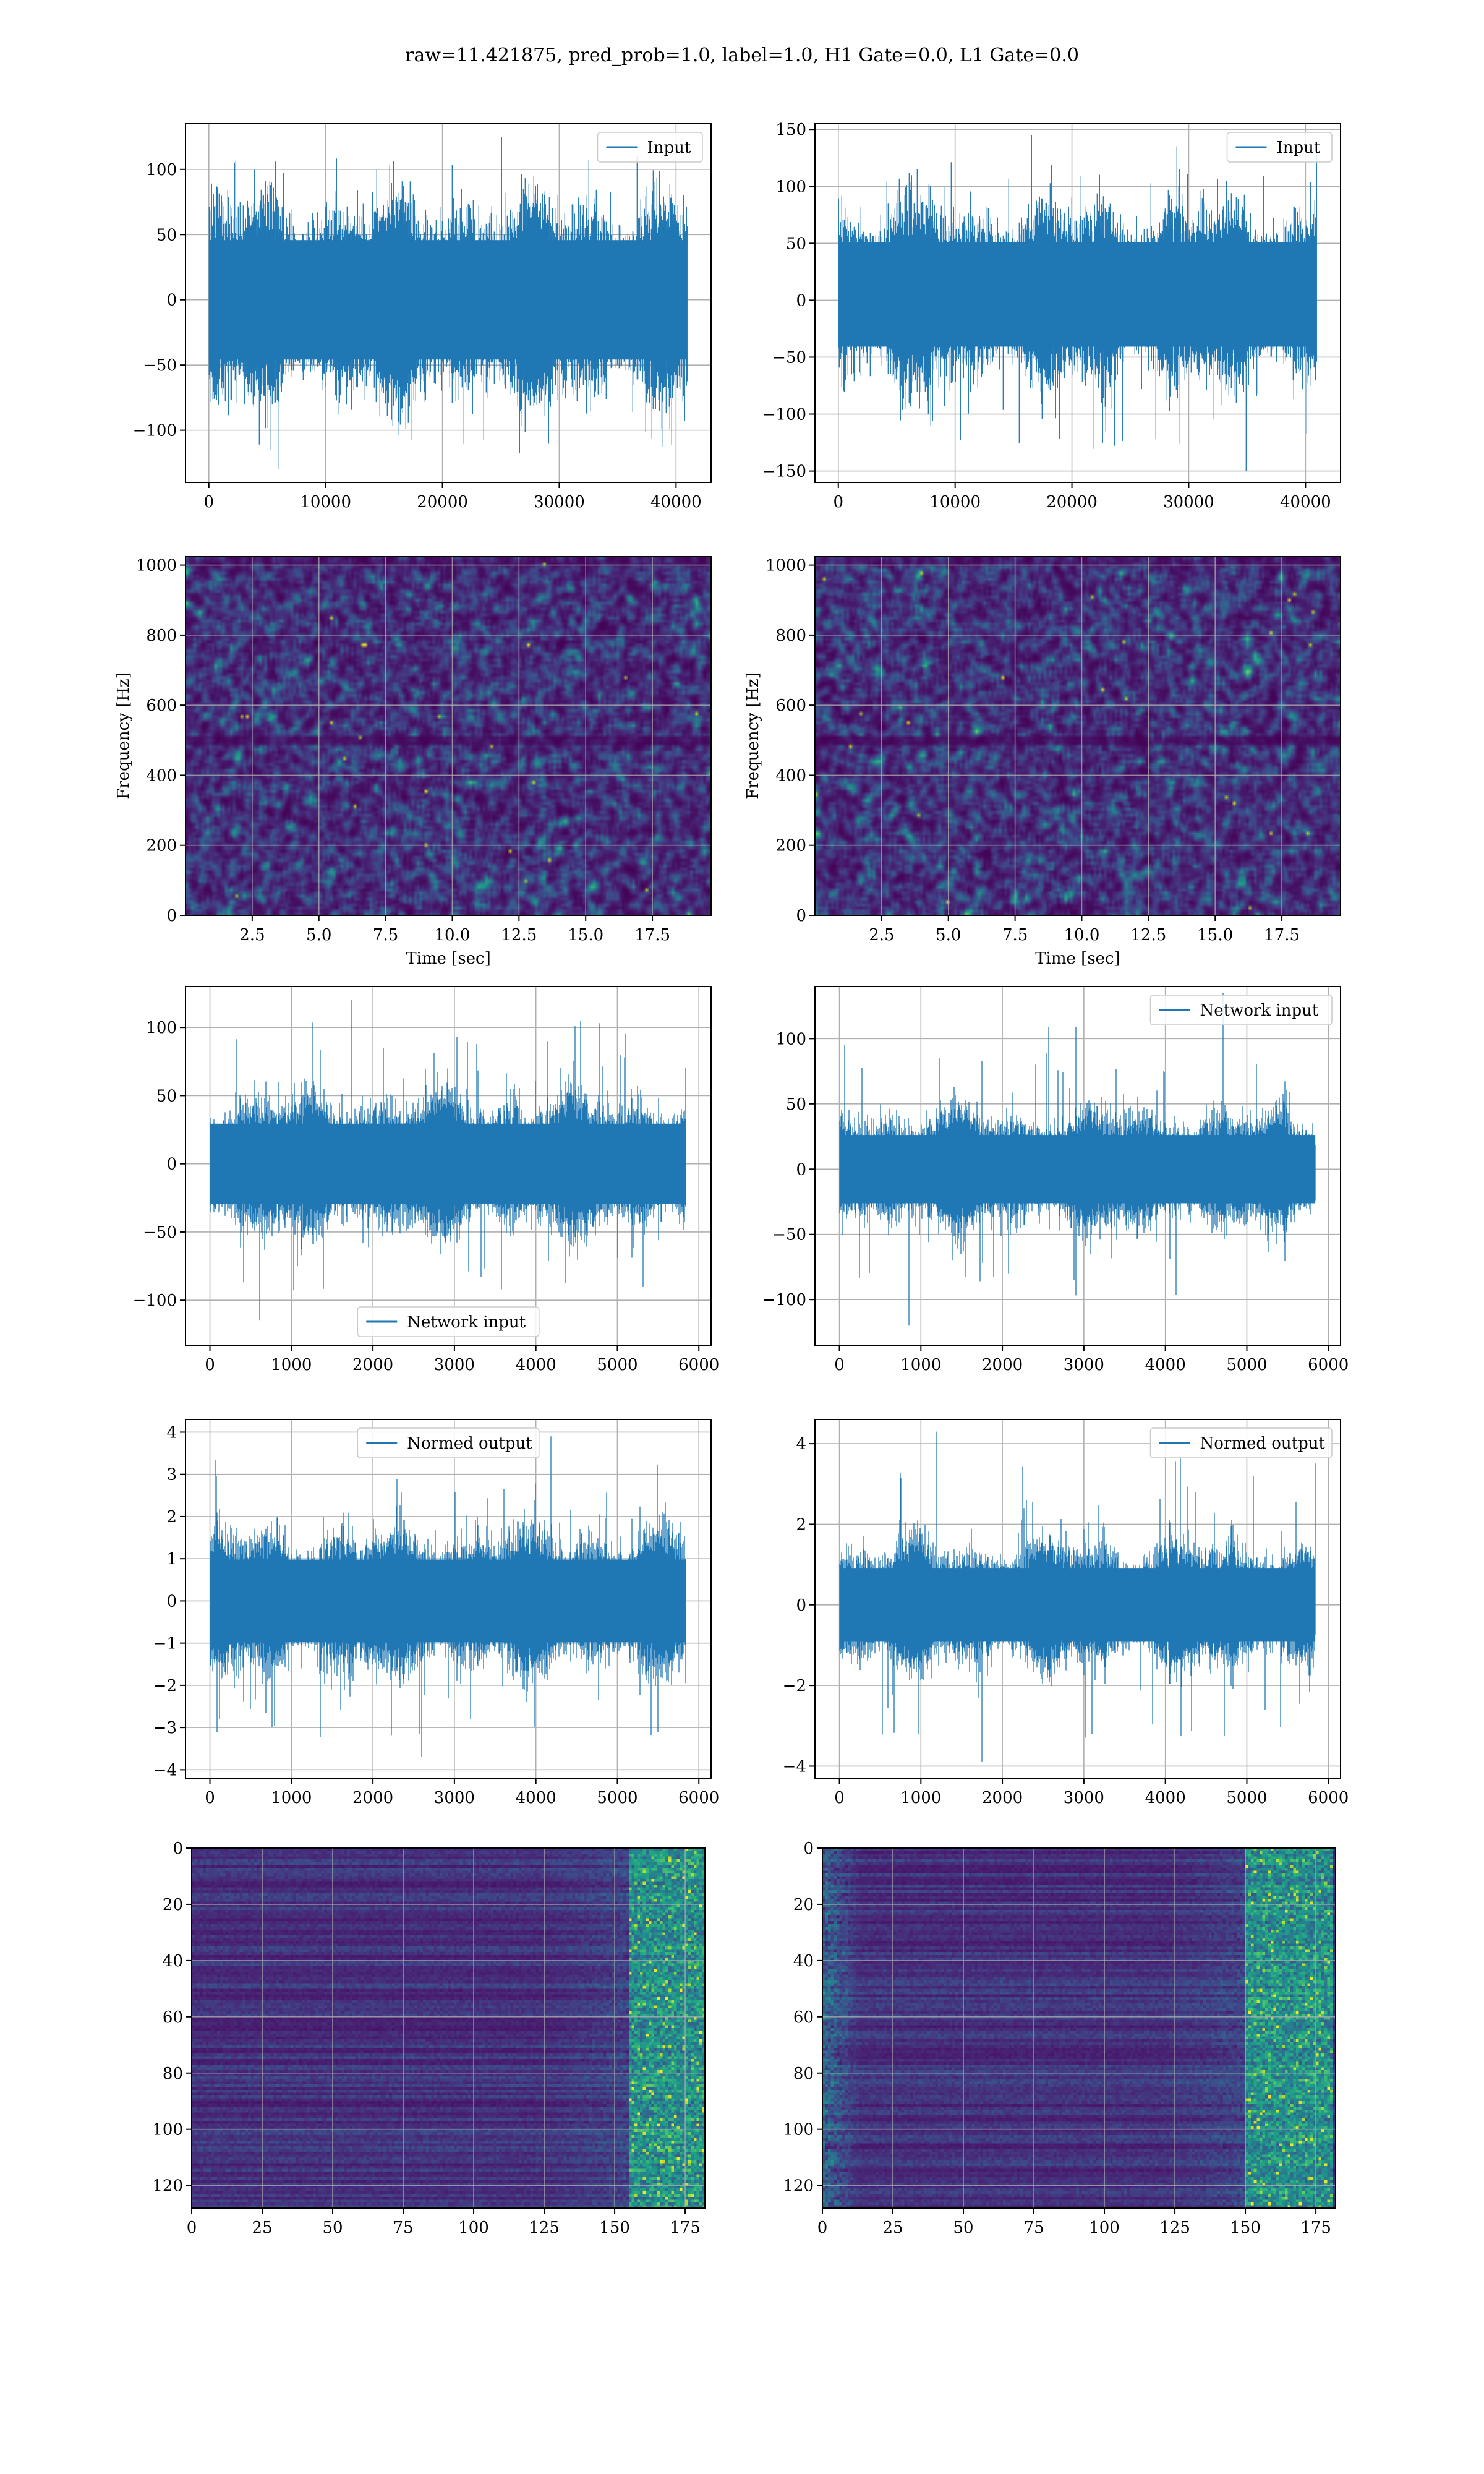 The image size is (1484, 2474). Describe the element at coordinates (165, 1770) in the screenshot. I see `y-tick-label: −4` at that location.